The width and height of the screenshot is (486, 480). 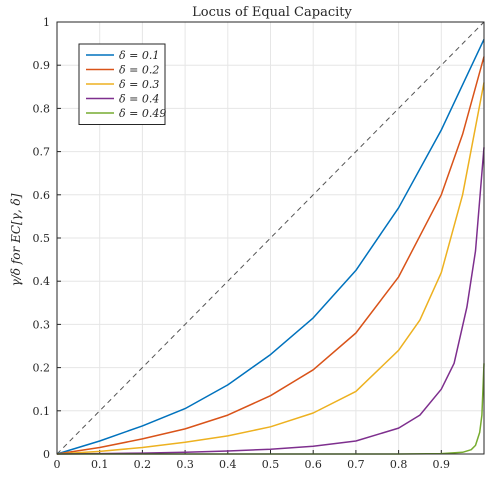 I want to click on y-axis-label: γ/δ for EC[γ, δ], so click(x=16, y=239).